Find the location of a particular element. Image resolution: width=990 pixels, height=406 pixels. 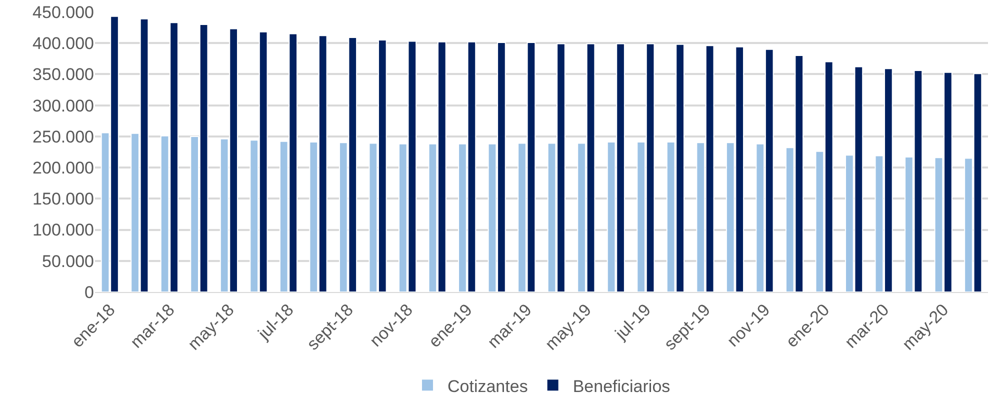

y-tick-label: 300.000 is located at coordinates (63, 106).